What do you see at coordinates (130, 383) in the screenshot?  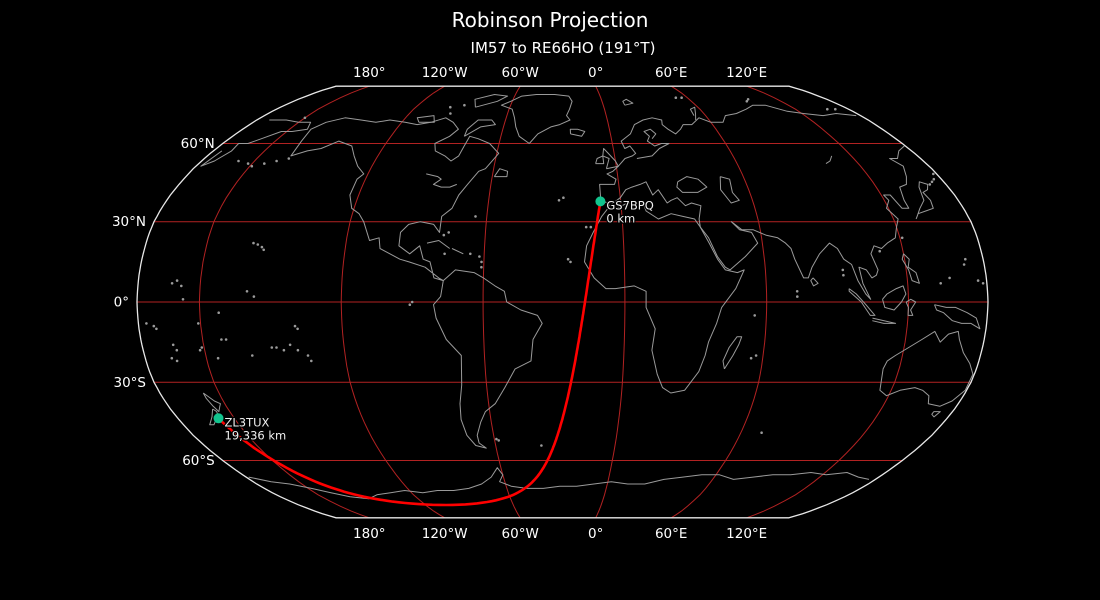 I see `lat-label: 30°S` at bounding box center [130, 383].